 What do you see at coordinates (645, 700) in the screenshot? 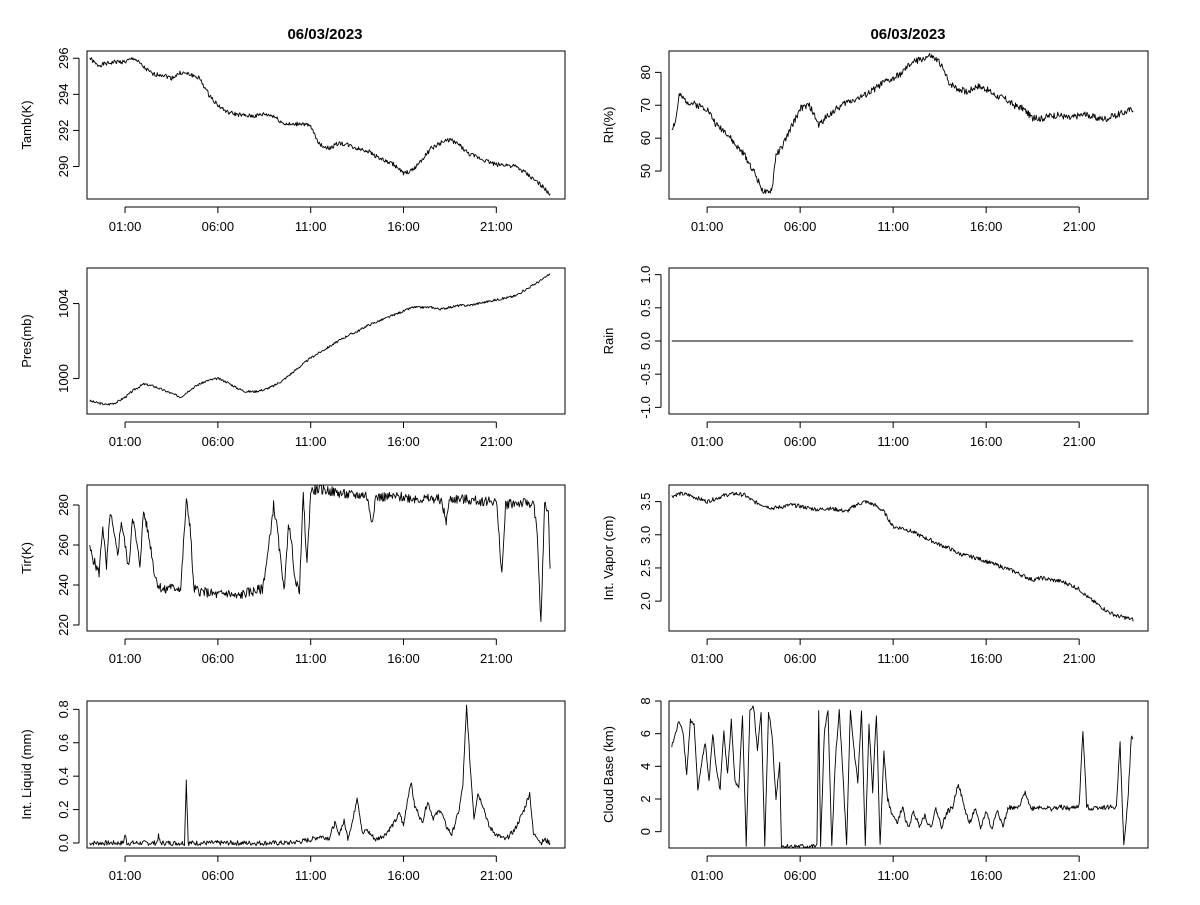
I see `y-tick-label: 8` at bounding box center [645, 700].